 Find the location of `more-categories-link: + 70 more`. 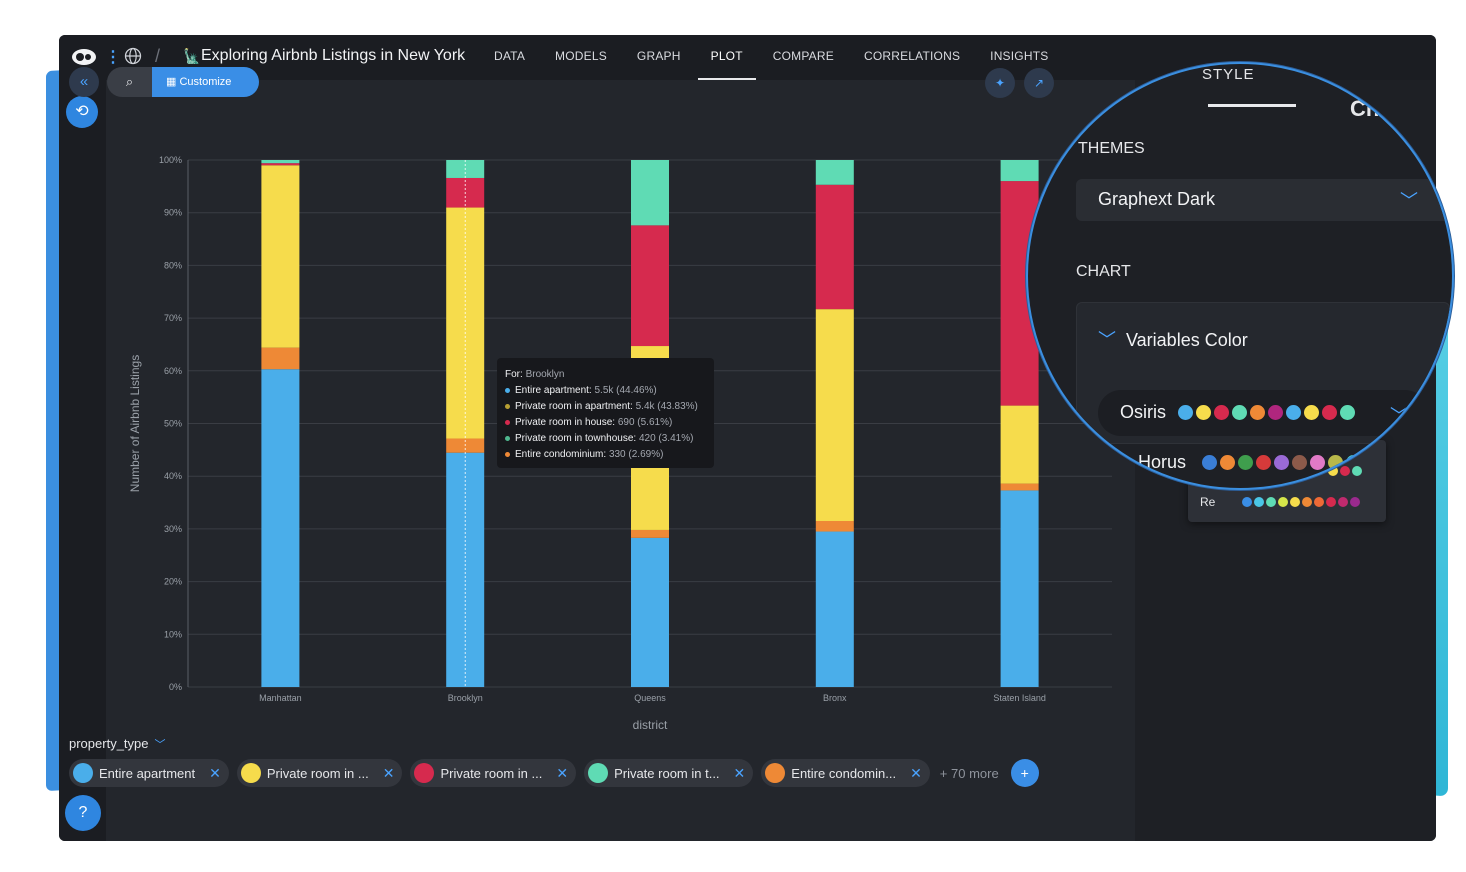

more-categories-link: + 70 more is located at coordinates (969, 773).